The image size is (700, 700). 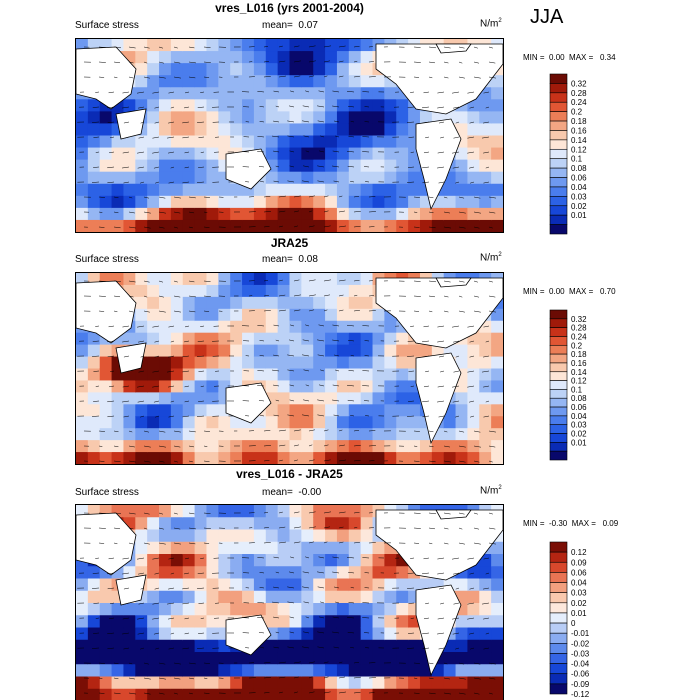 I want to click on panel3-colorbar-swatch, so click(x=558, y=648).